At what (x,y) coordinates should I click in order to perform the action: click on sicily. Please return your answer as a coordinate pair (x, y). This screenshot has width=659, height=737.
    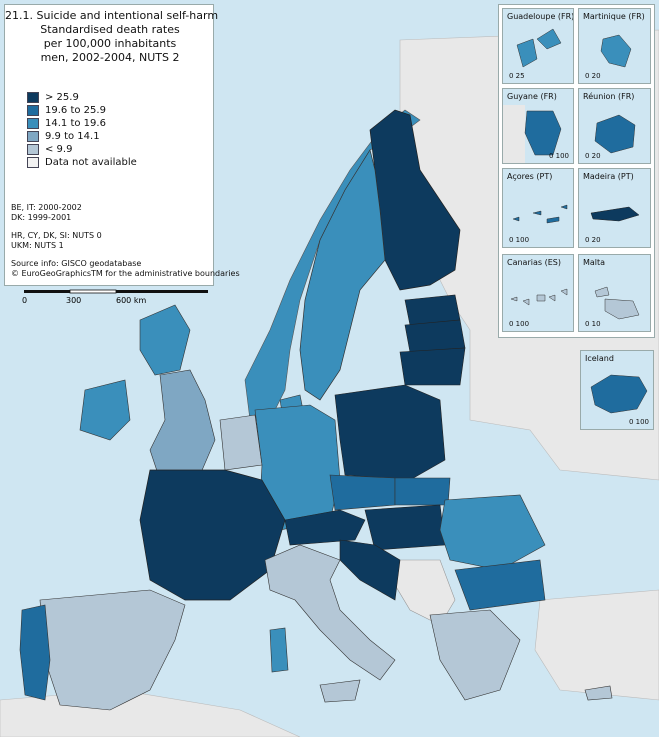
    Looking at the image, I should click on (340, 691).